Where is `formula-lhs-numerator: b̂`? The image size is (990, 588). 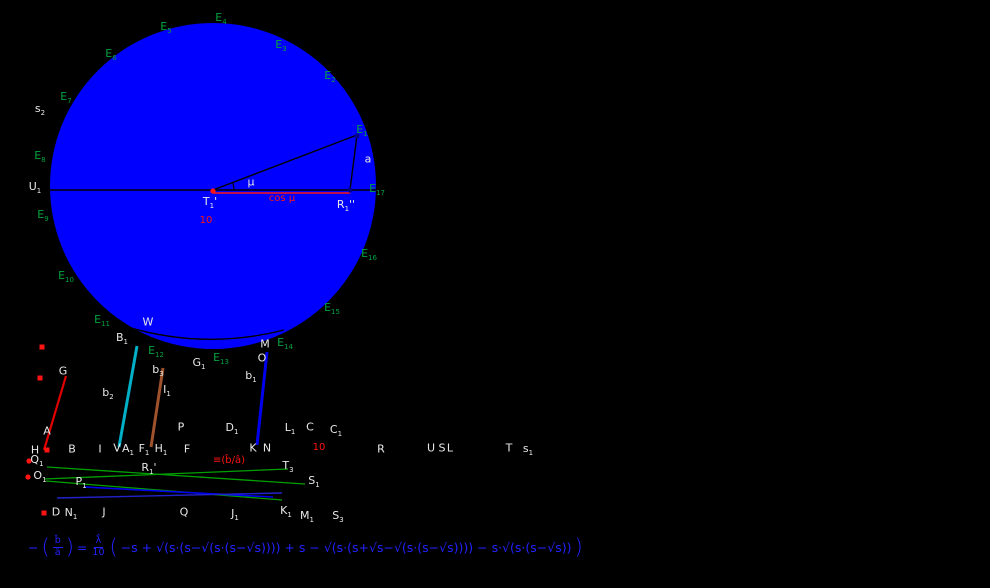
formula-lhs-numerator: b̂ is located at coordinates (57, 541).